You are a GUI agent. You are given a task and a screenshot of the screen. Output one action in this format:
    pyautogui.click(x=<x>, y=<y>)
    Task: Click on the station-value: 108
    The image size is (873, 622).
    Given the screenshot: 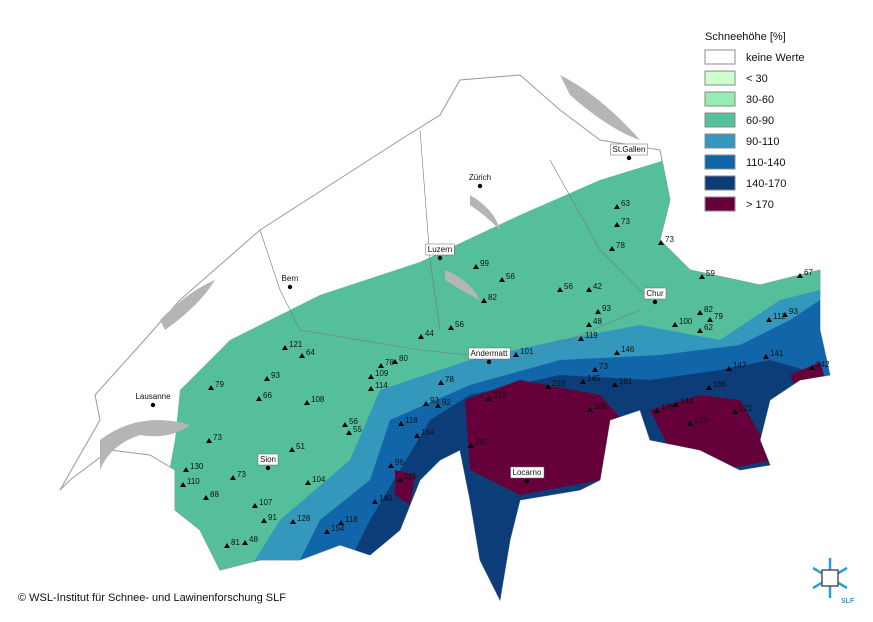 What is the action you would take?
    pyautogui.click(x=318, y=399)
    